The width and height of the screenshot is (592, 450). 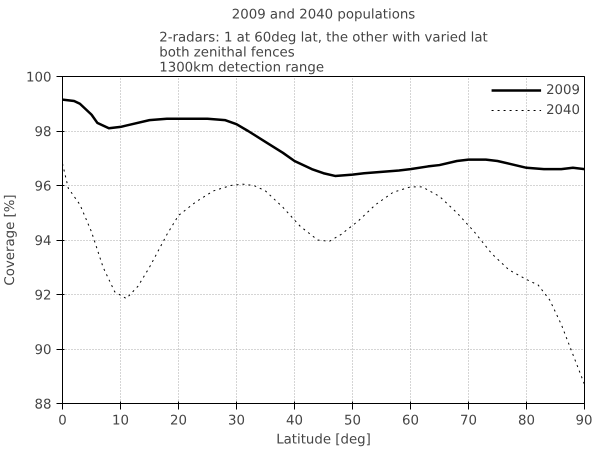 I want to click on x-tick-label: 30, so click(x=236, y=421).